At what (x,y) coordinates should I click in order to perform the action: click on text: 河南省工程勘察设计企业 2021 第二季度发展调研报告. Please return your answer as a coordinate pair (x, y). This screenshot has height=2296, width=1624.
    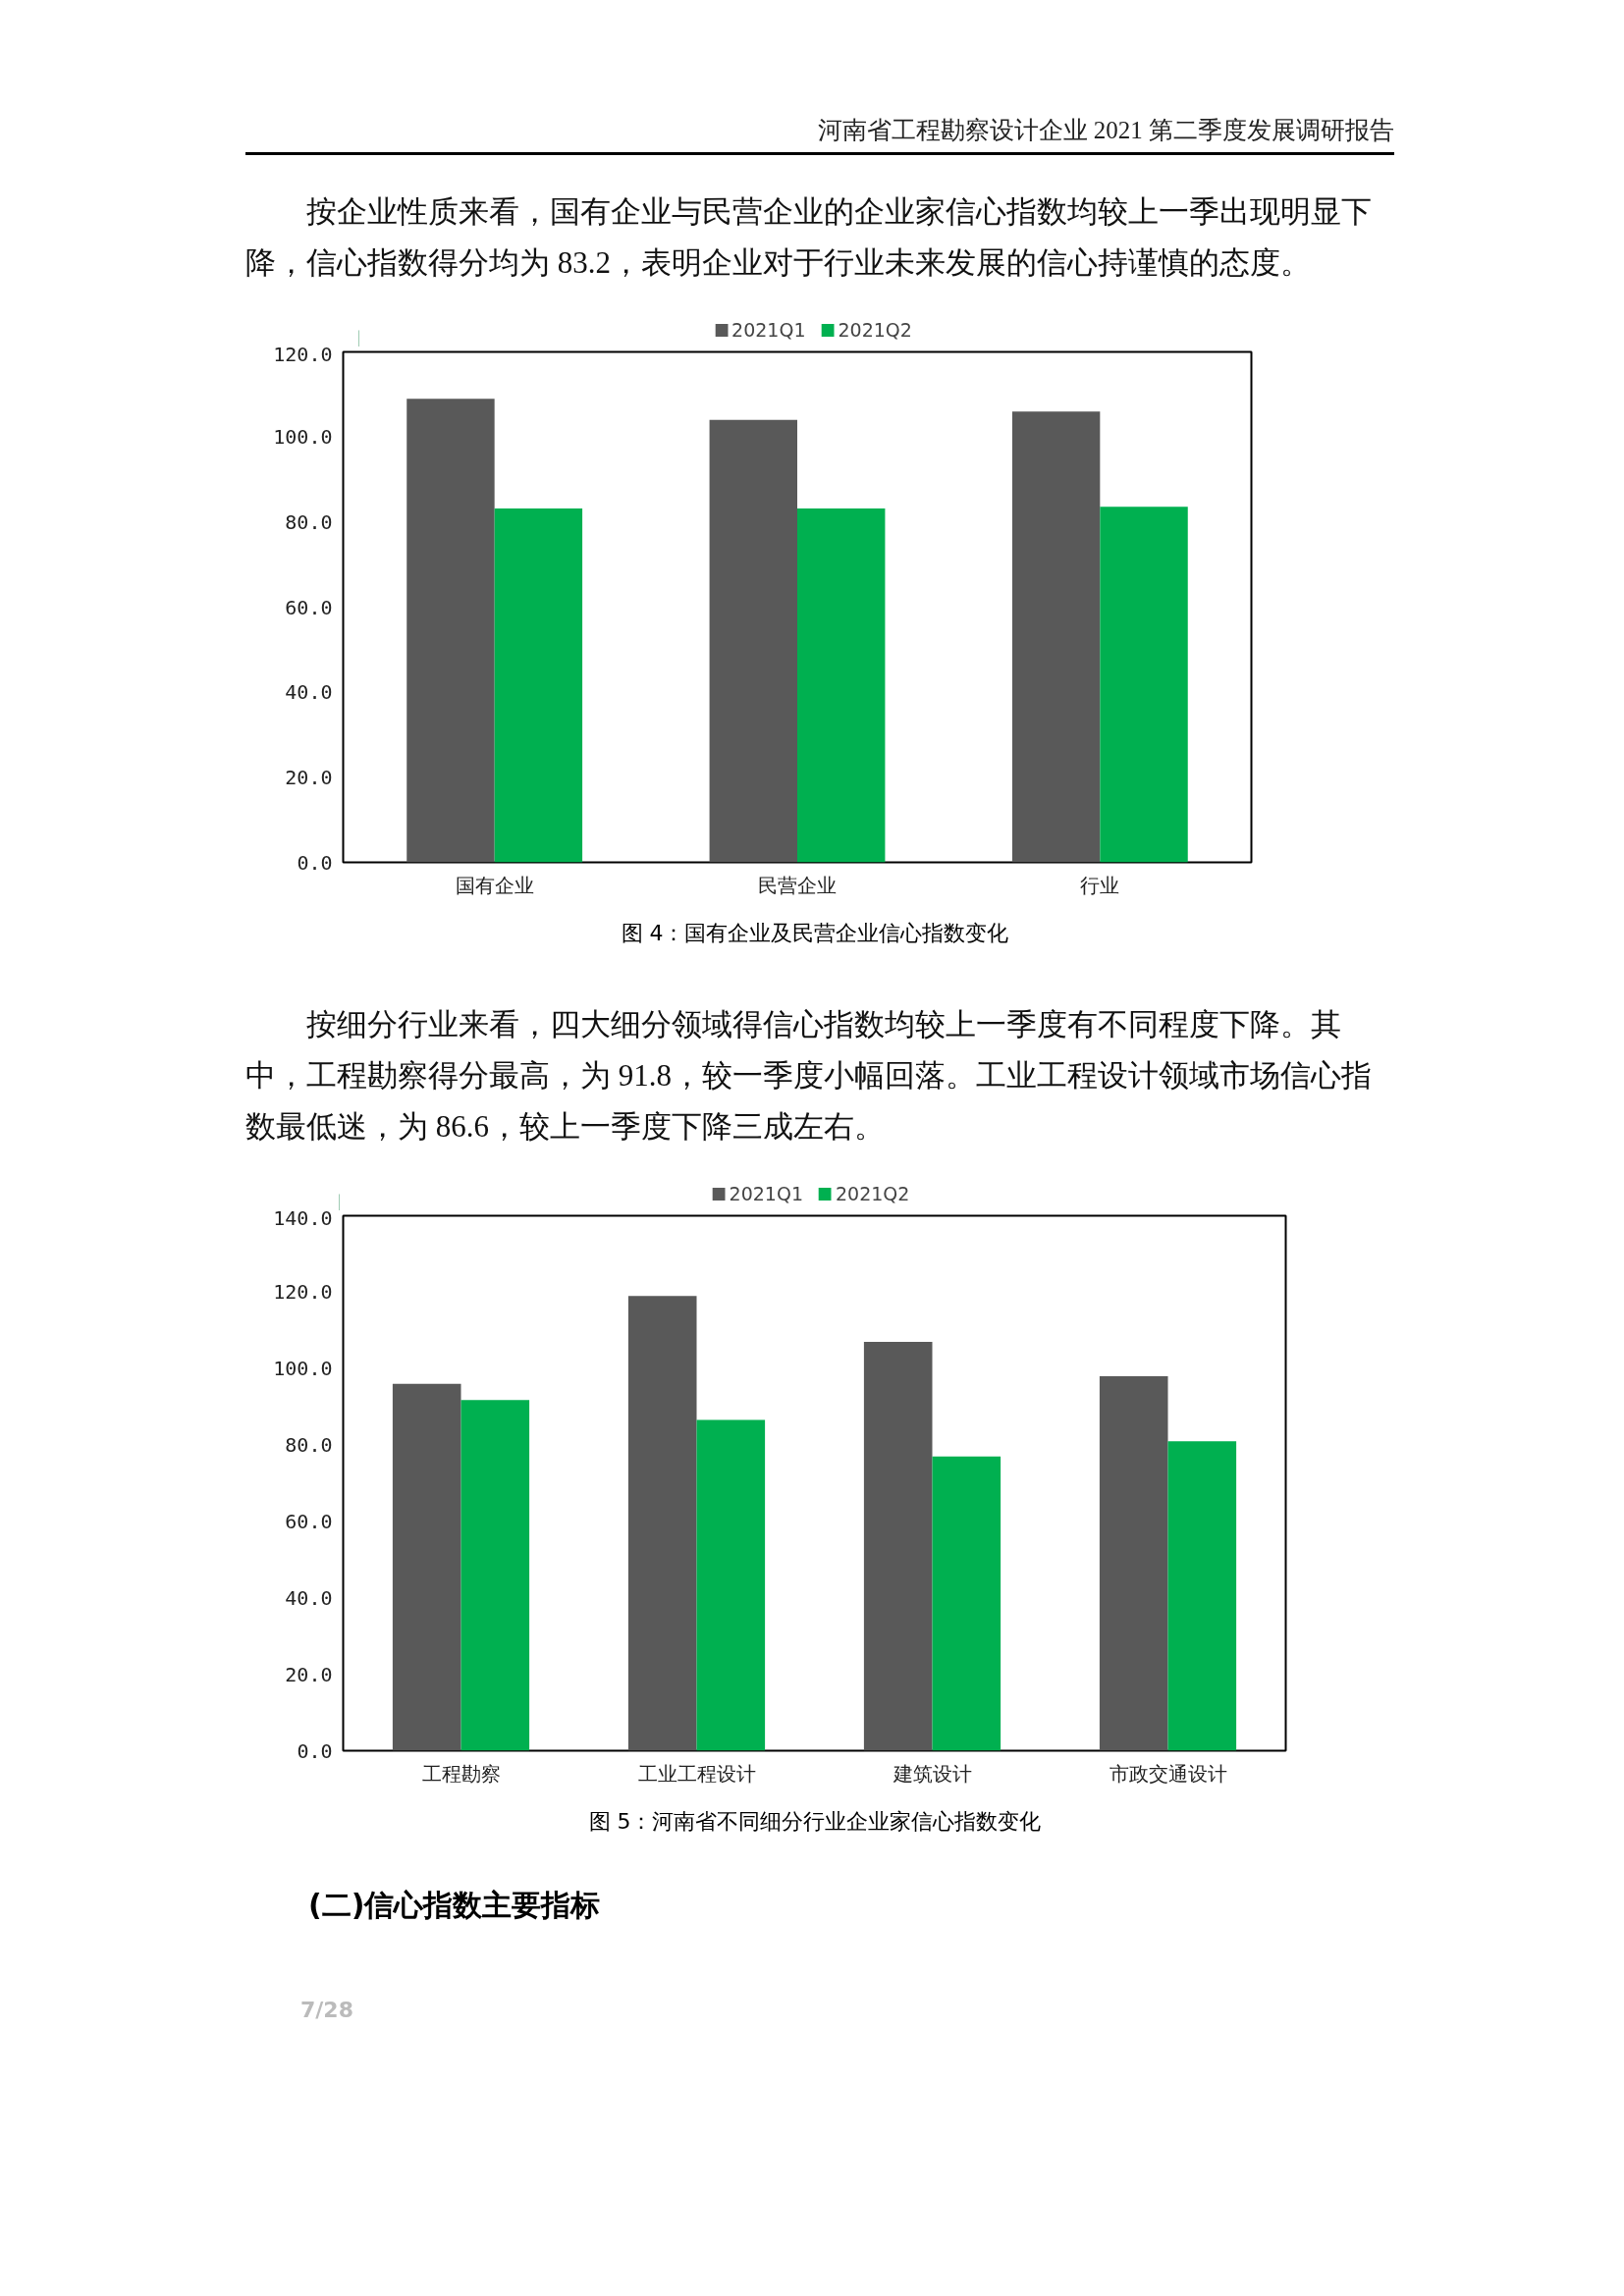
    Looking at the image, I should click on (819, 134).